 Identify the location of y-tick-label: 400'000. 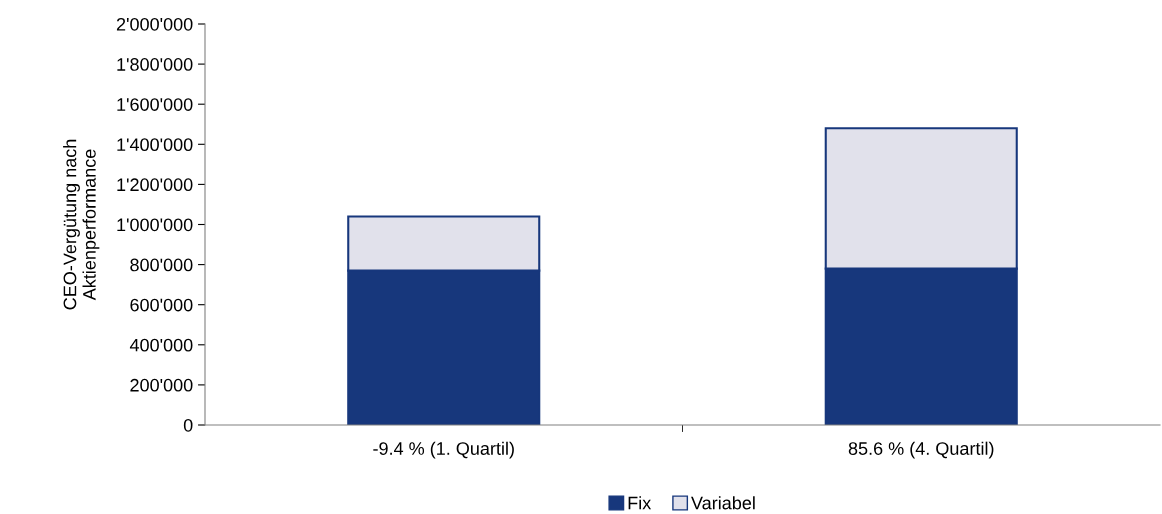
(161, 345).